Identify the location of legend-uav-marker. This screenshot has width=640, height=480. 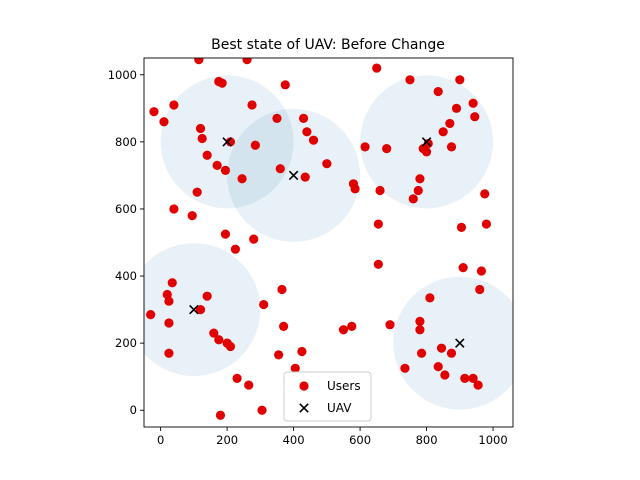
(304, 408).